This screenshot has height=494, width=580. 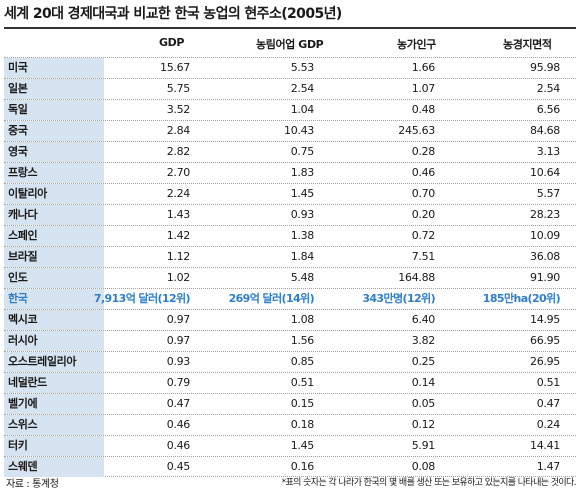 What do you see at coordinates (545, 214) in the screenshot?
I see `farmland-cell: 28.23` at bounding box center [545, 214].